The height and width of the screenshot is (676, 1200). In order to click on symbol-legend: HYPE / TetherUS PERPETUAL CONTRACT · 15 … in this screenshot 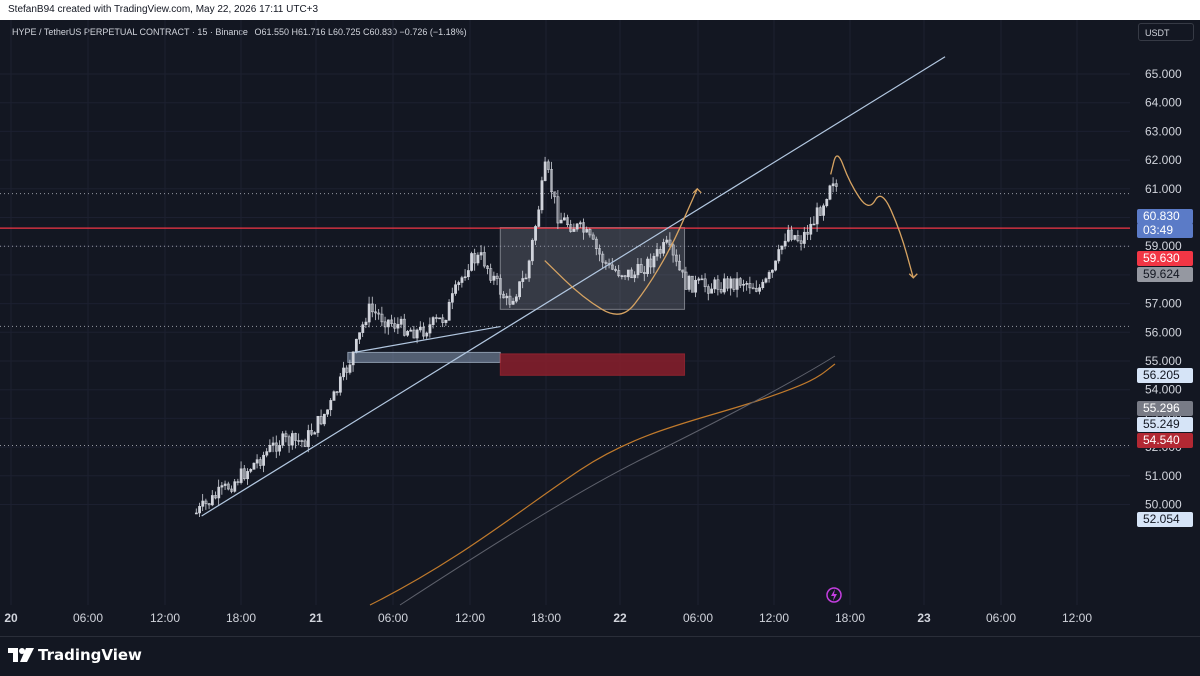, I will do `click(239, 32)`.